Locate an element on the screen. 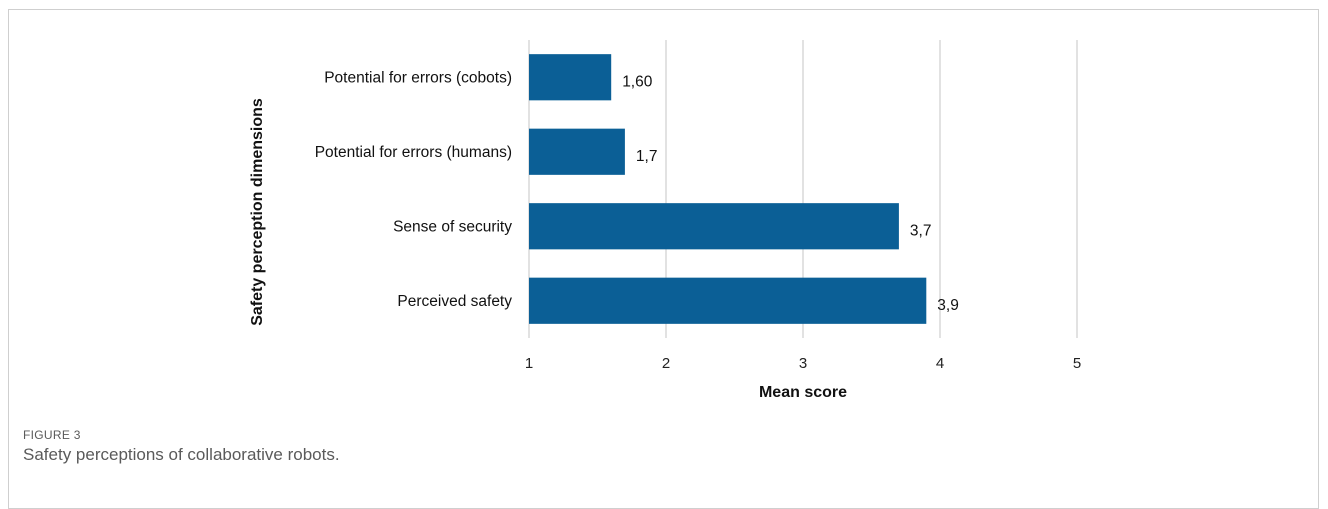  x-tick-labels: 1 2 3 4 5 is located at coordinates (803, 363).